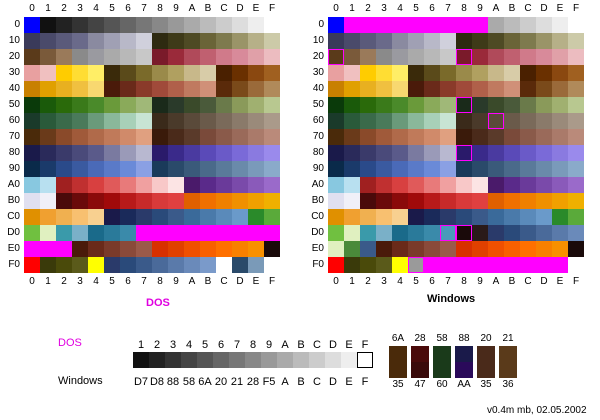 Image resolution: width=600 pixels, height=420 pixels. Describe the element at coordinates (420, 370) in the screenshot. I see `swatch-bottom` at that location.